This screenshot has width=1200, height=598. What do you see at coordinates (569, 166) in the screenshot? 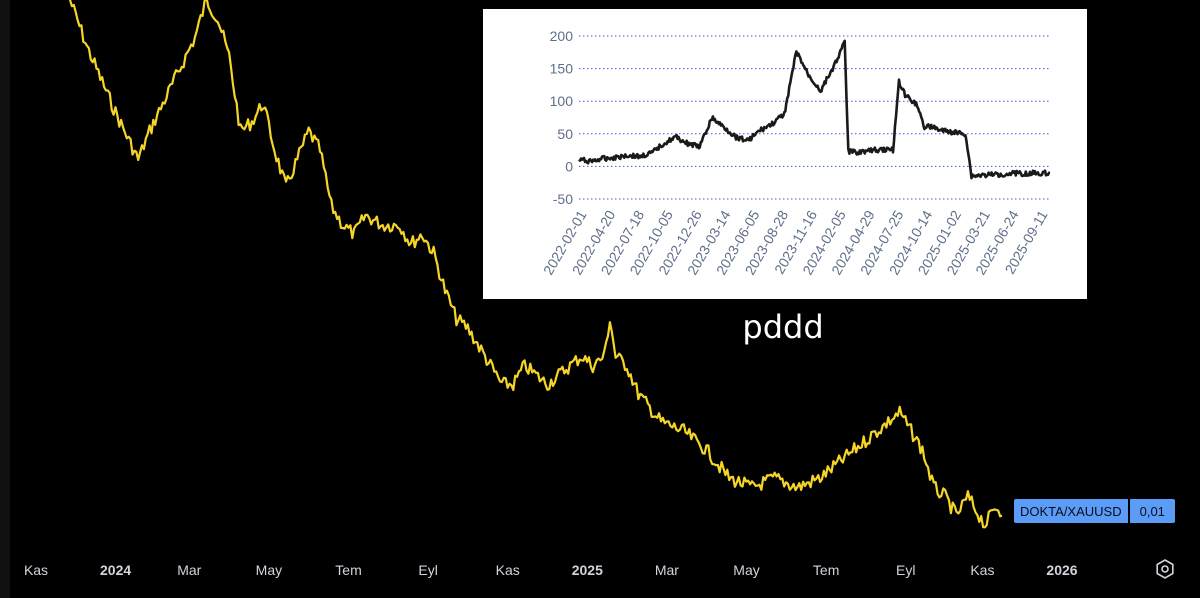
I see `inset-y-tick-label: 0` at bounding box center [569, 166].